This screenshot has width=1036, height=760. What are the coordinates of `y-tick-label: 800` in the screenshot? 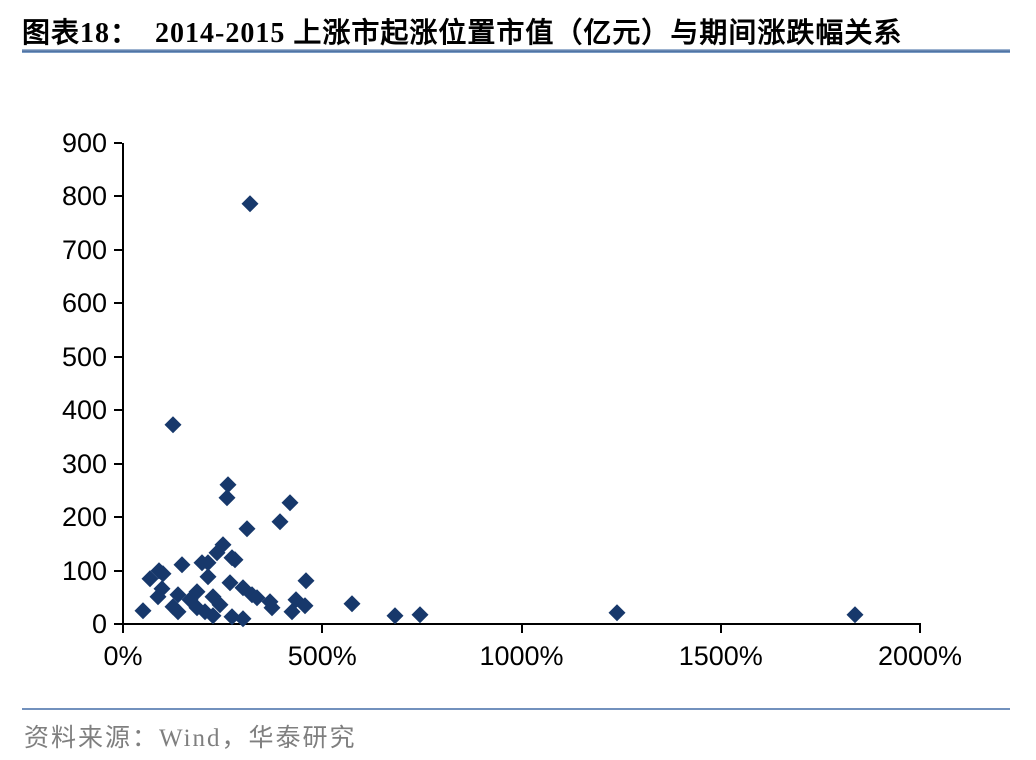 It's located at (84, 196).